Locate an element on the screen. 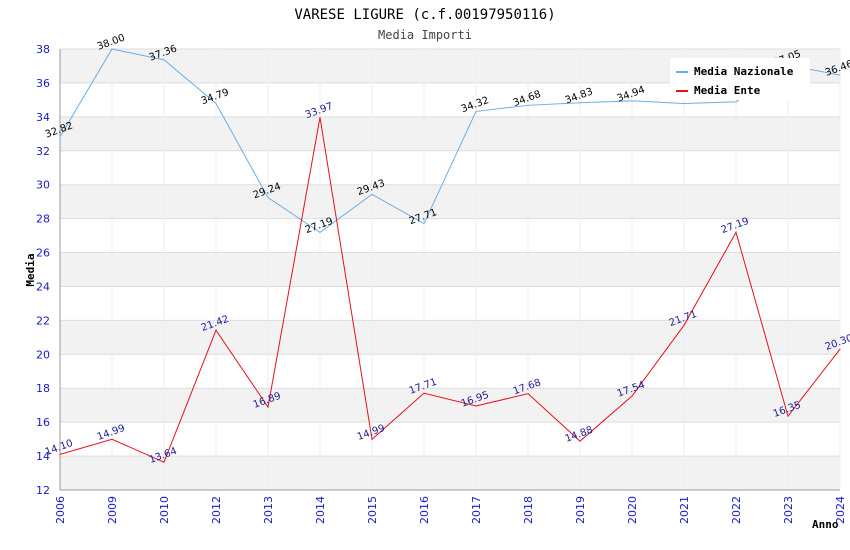  legend-label-ente: Media Ente is located at coordinates (727, 90).